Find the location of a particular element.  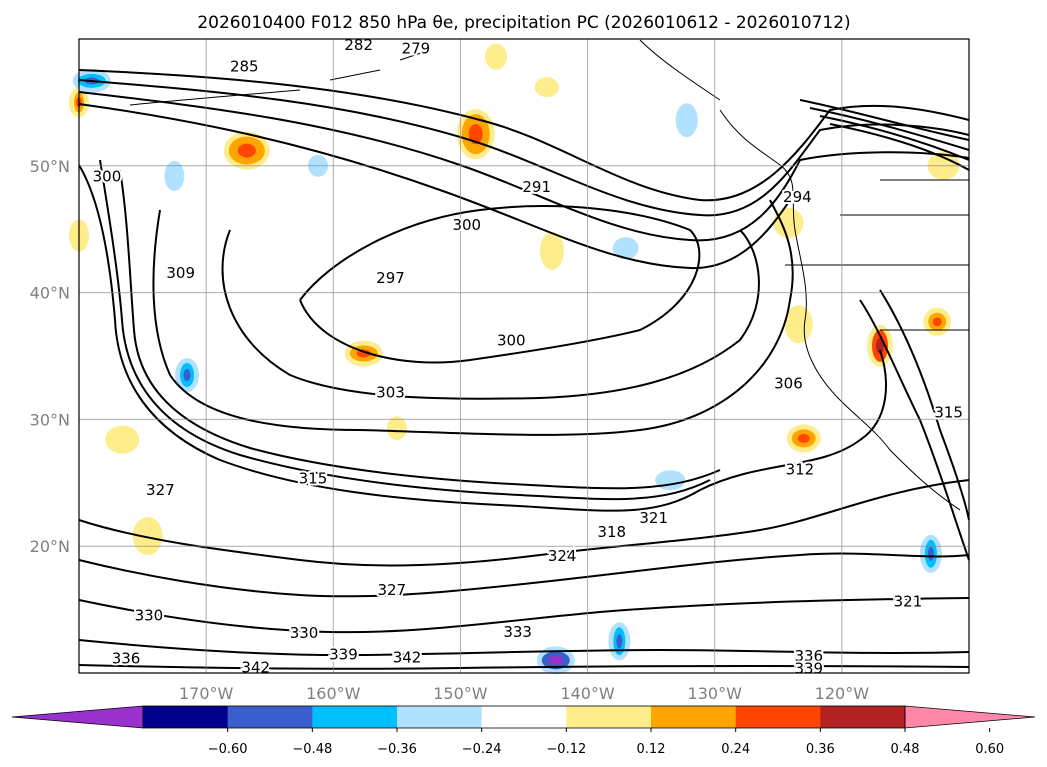

contour-label: 306 is located at coordinates (788, 383).